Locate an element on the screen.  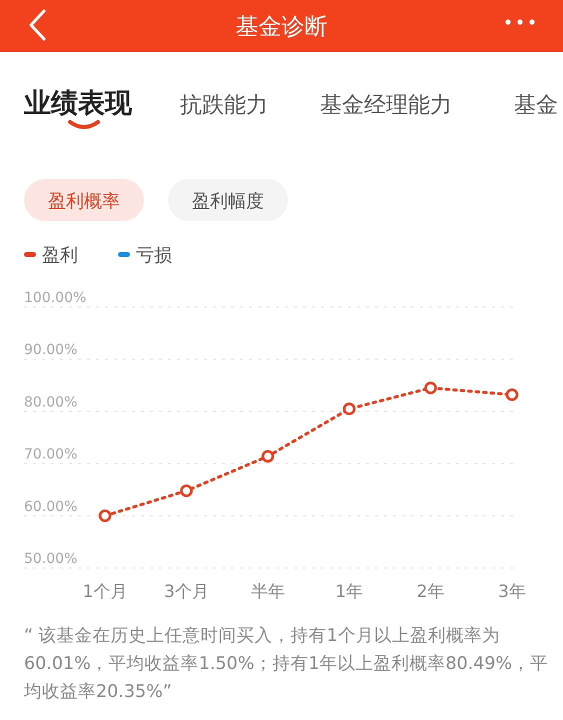
x-tick-label: 1个月 is located at coordinates (105, 592).